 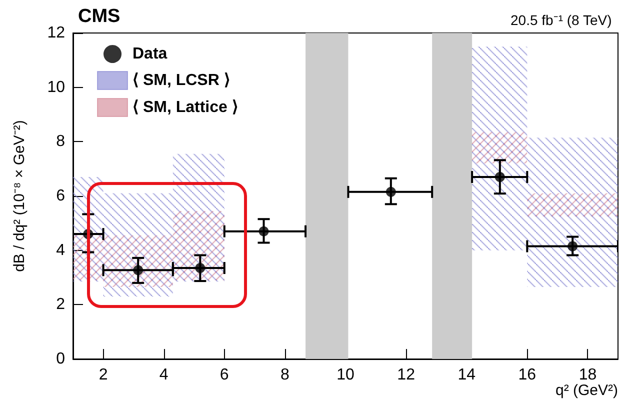 What do you see at coordinates (61, 250) in the screenshot?
I see `y-tick-label: 4` at bounding box center [61, 250].